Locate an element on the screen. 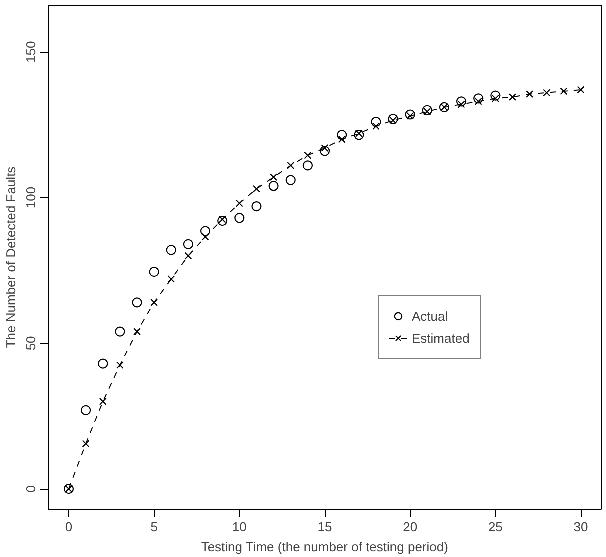  x-tick-label: 5 is located at coordinates (154, 527).